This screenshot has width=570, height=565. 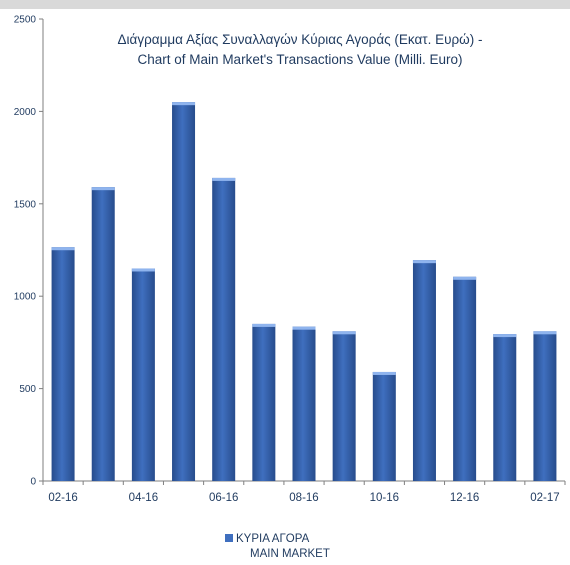 I want to click on y-tick-label: 0, so click(x=33, y=482).